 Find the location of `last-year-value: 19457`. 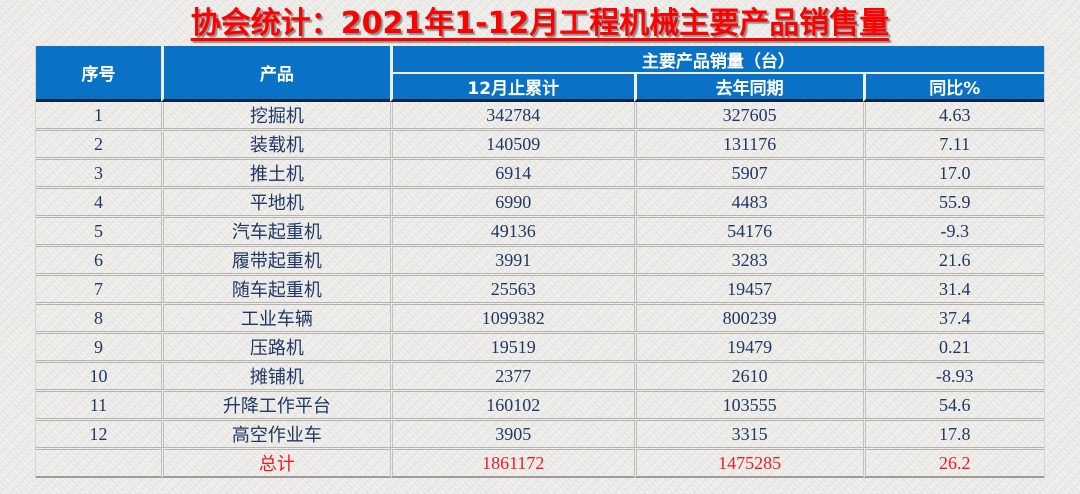

last-year-value: 19457 is located at coordinates (748, 287).